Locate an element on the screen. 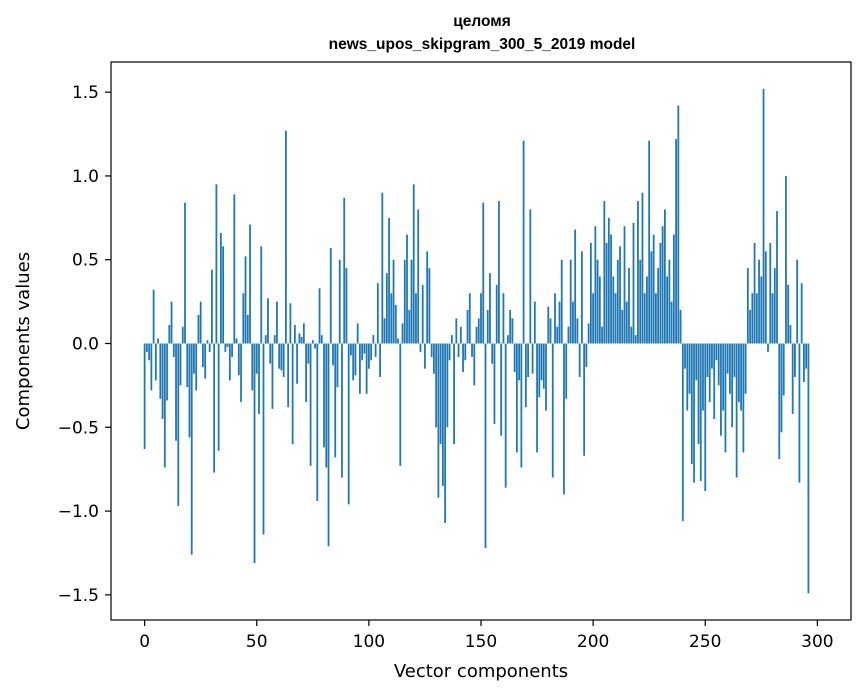  x-tick-label-100: 100 is located at coordinates (369, 642).